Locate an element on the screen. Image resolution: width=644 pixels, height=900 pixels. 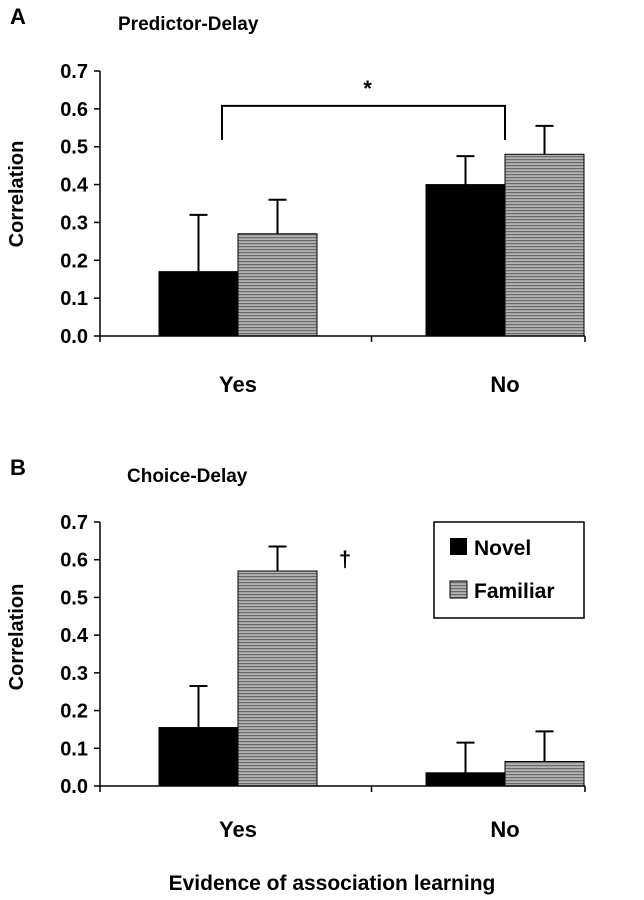
panel-b-x-ticks is located at coordinates (342, 789).